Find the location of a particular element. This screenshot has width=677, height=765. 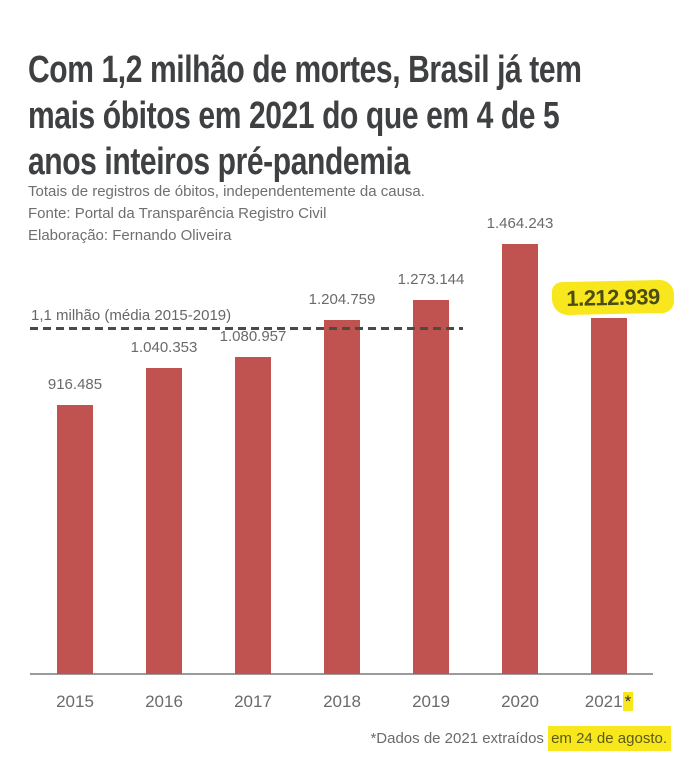

x-axis-line is located at coordinates (341, 674).